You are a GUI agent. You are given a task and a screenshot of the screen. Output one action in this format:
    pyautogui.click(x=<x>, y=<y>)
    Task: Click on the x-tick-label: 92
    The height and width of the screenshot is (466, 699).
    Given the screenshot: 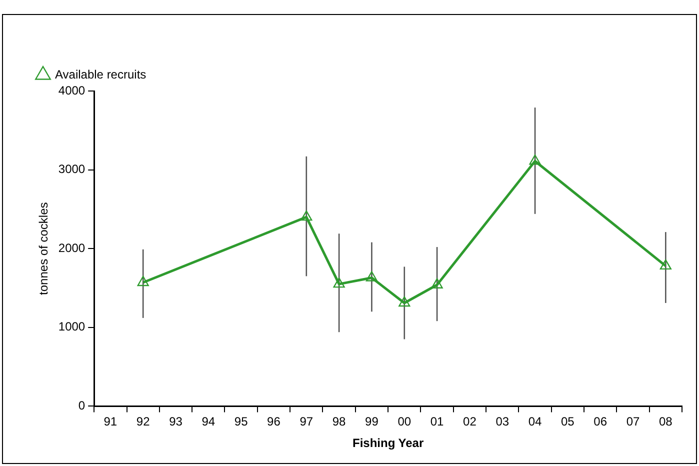 What is the action you would take?
    pyautogui.click(x=143, y=421)
    